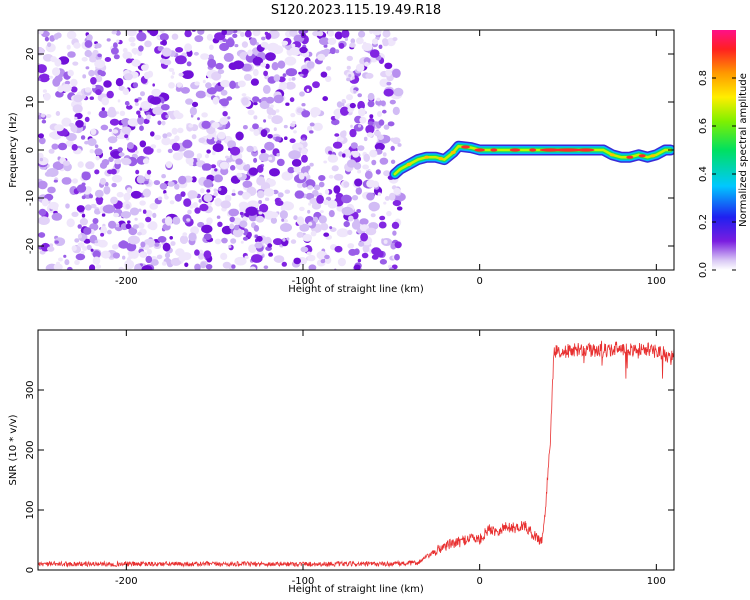 The width and height of the screenshot is (750, 600). I want to click on y-tick-label: 100, so click(30, 509).